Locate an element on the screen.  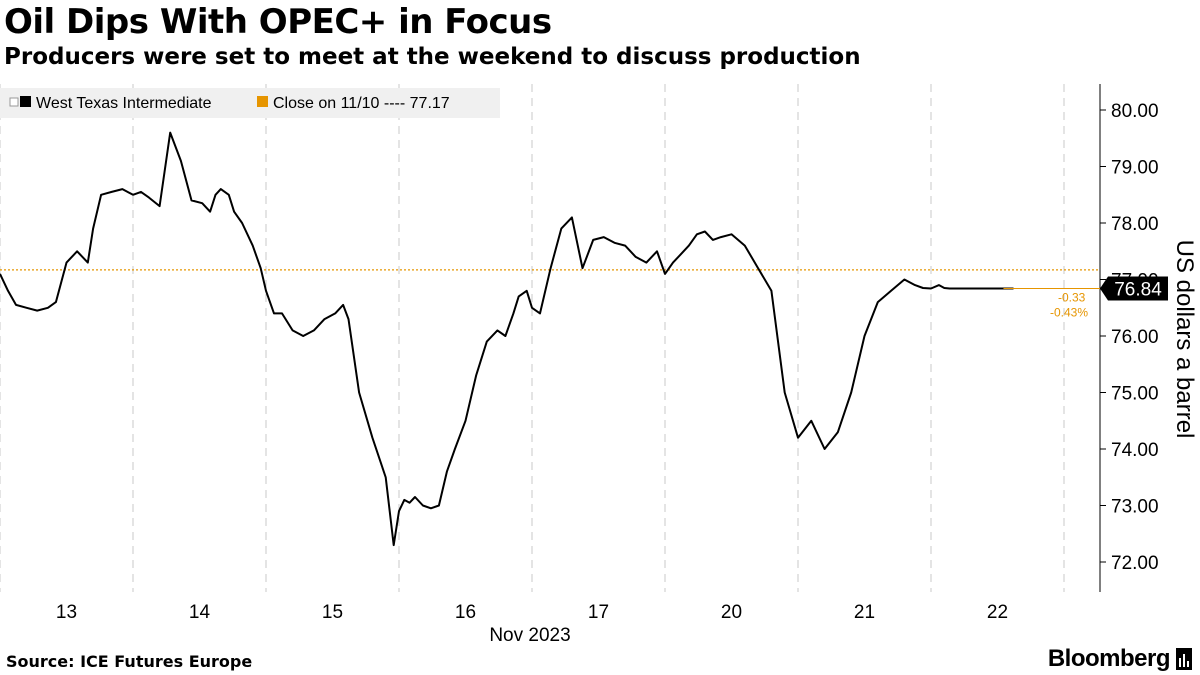
y-tick-label: 76.00 is located at coordinates (1135, 337).